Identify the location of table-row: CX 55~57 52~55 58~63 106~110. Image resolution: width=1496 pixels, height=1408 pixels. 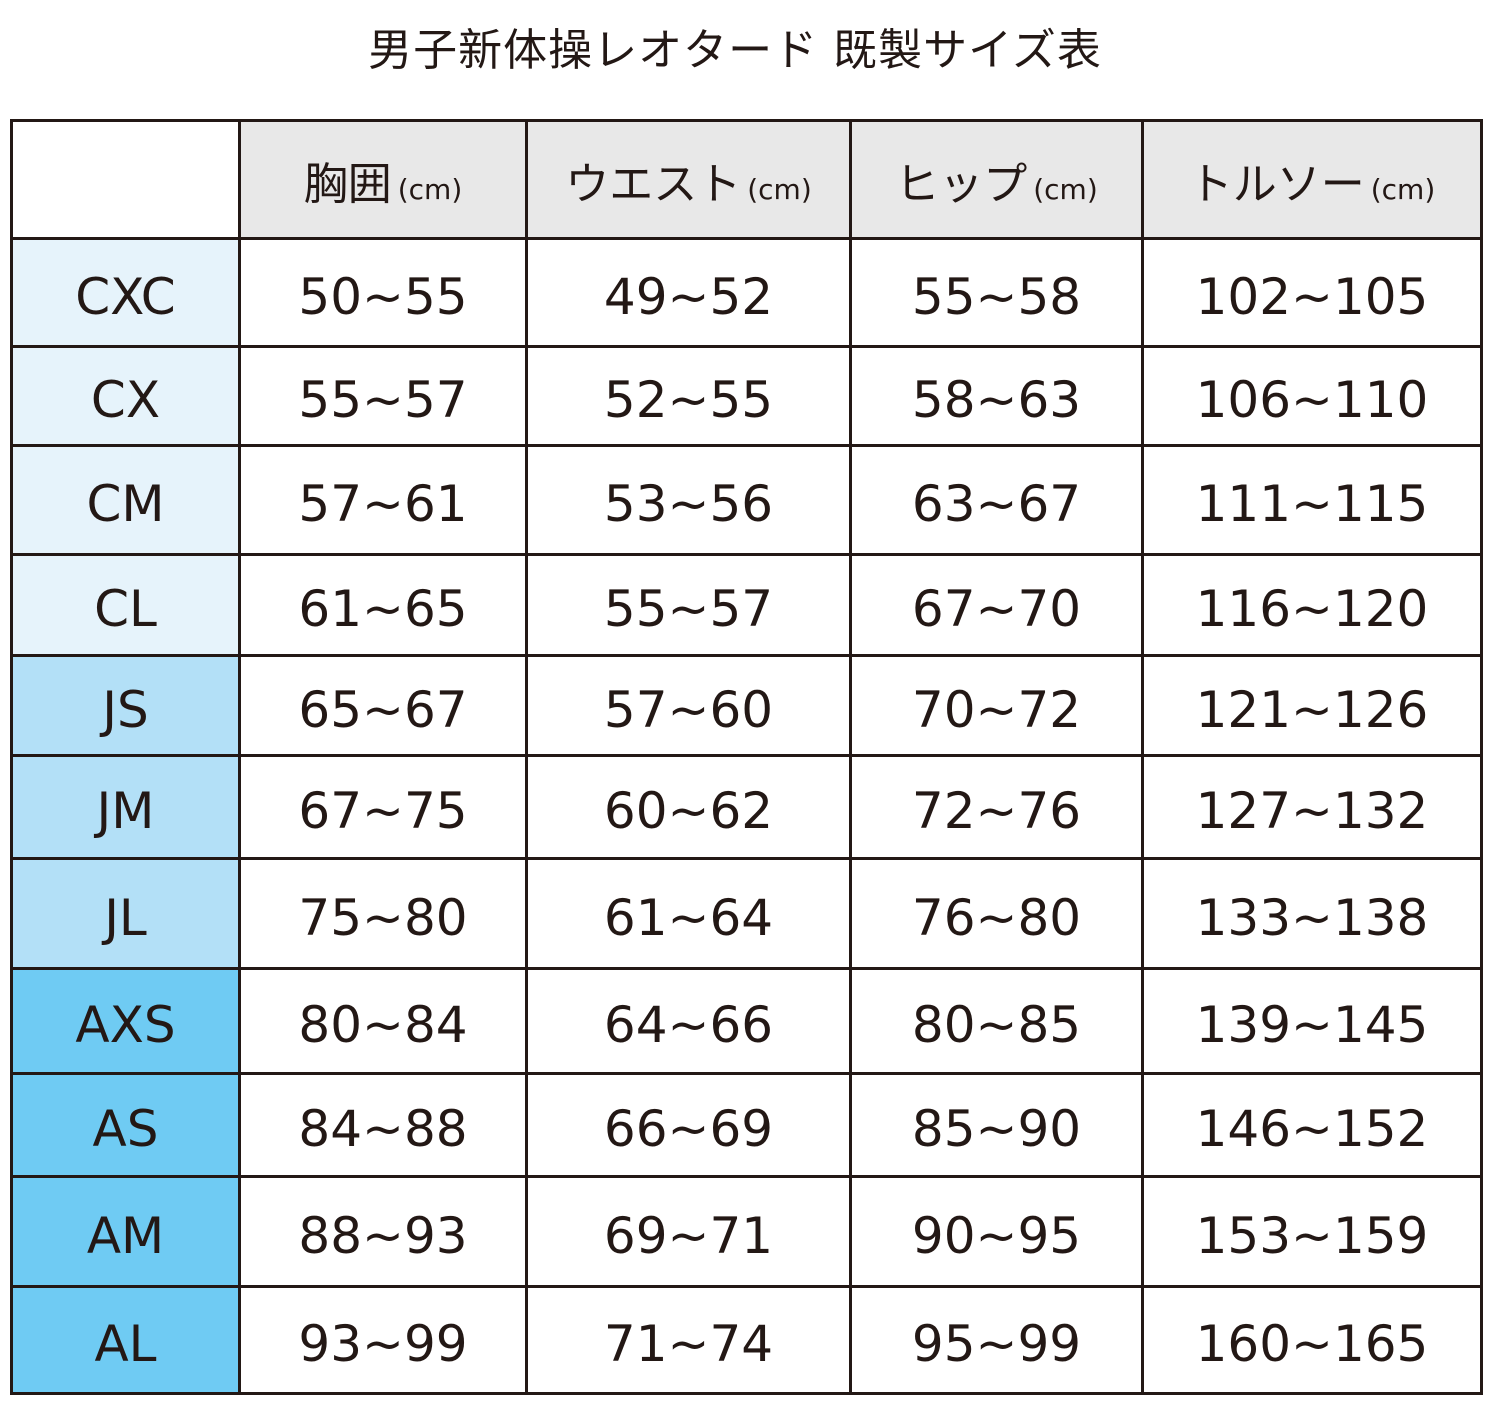
(746, 396).